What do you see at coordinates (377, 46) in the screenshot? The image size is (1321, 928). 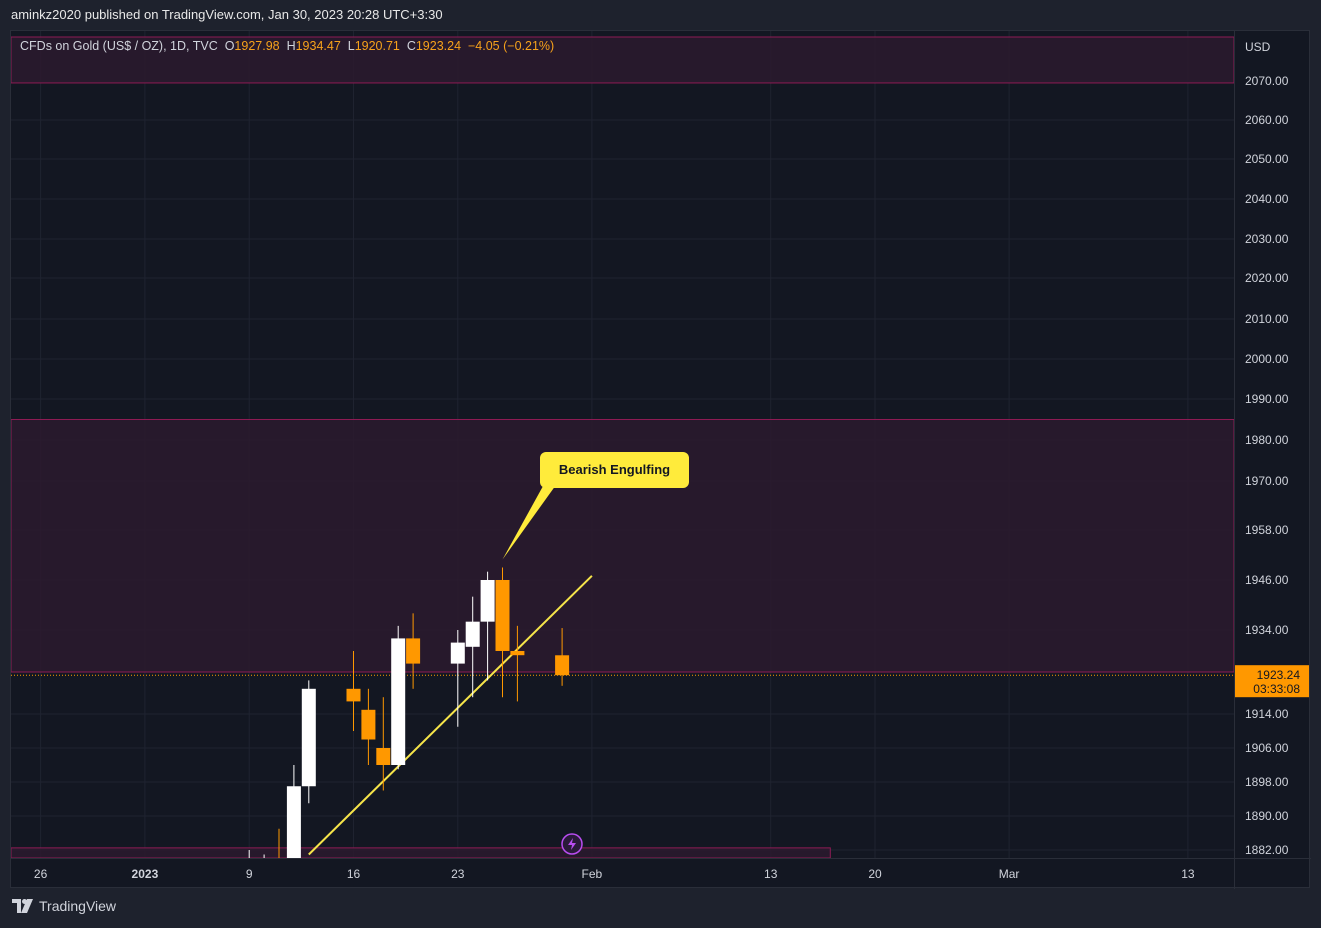 I see `low-value: 1920.71` at bounding box center [377, 46].